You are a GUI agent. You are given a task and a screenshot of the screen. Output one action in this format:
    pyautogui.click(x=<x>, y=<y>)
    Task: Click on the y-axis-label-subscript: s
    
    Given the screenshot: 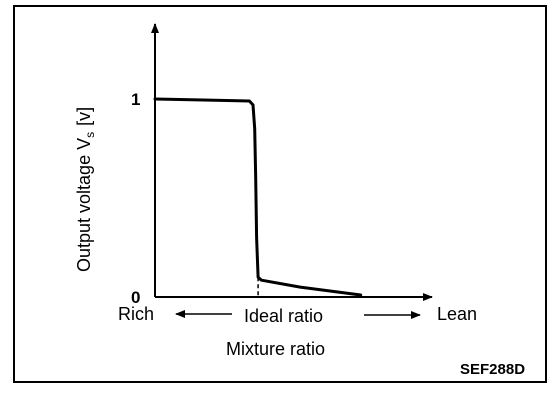 What is the action you would take?
    pyautogui.click(x=90, y=135)
    